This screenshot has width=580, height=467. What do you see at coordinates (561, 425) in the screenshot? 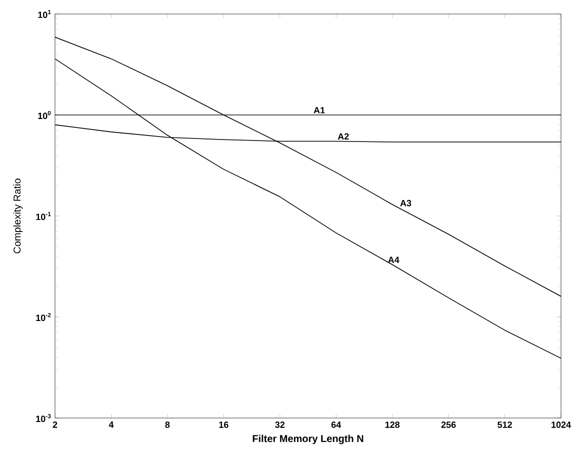
I see `x-tick-label: 1024` at bounding box center [561, 425].